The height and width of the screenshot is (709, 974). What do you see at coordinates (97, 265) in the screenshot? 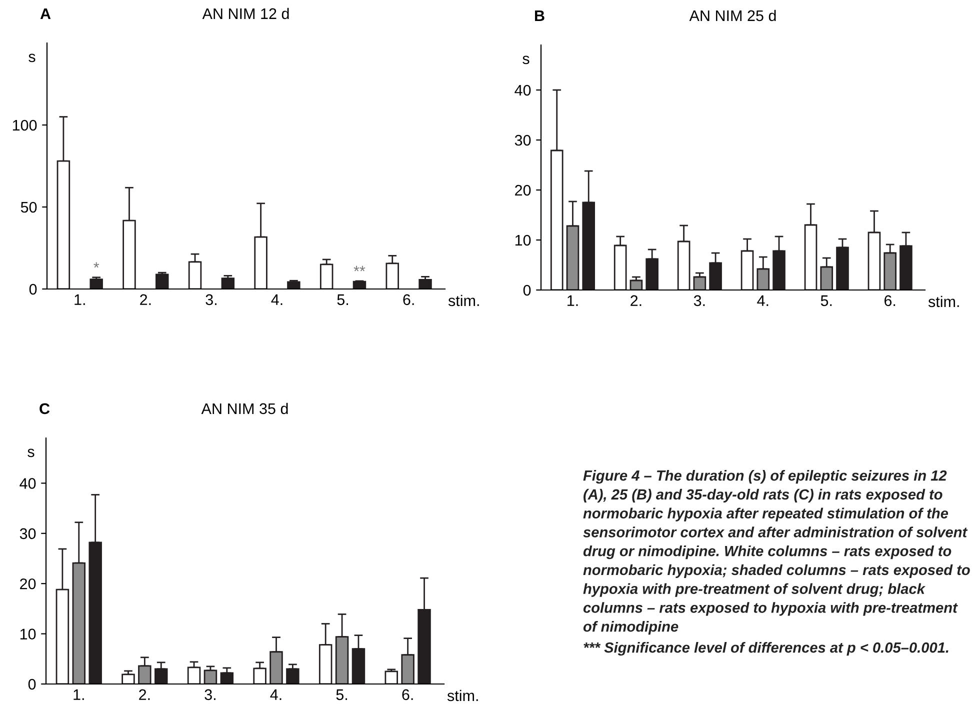
I see `annotation: *` at bounding box center [97, 265].